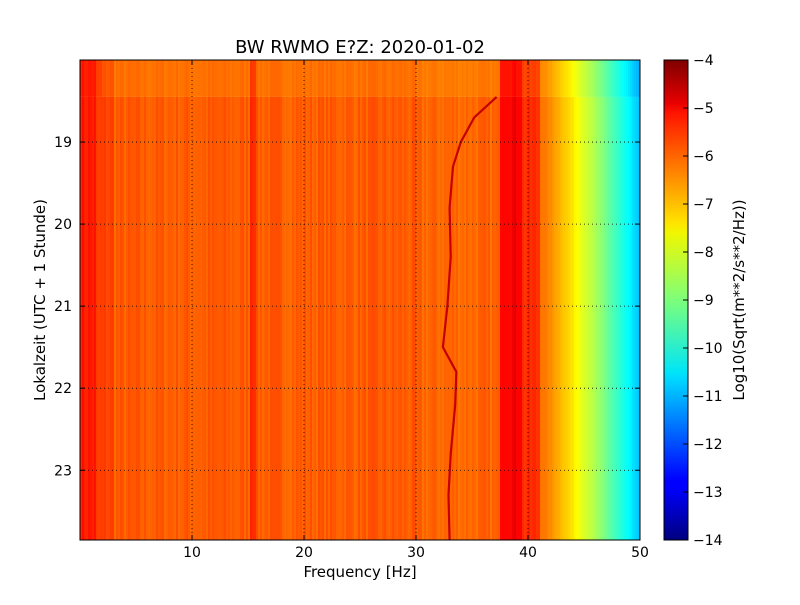 The image size is (800, 605). I want to click on colorbar-tick-label: −11, so click(708, 397).